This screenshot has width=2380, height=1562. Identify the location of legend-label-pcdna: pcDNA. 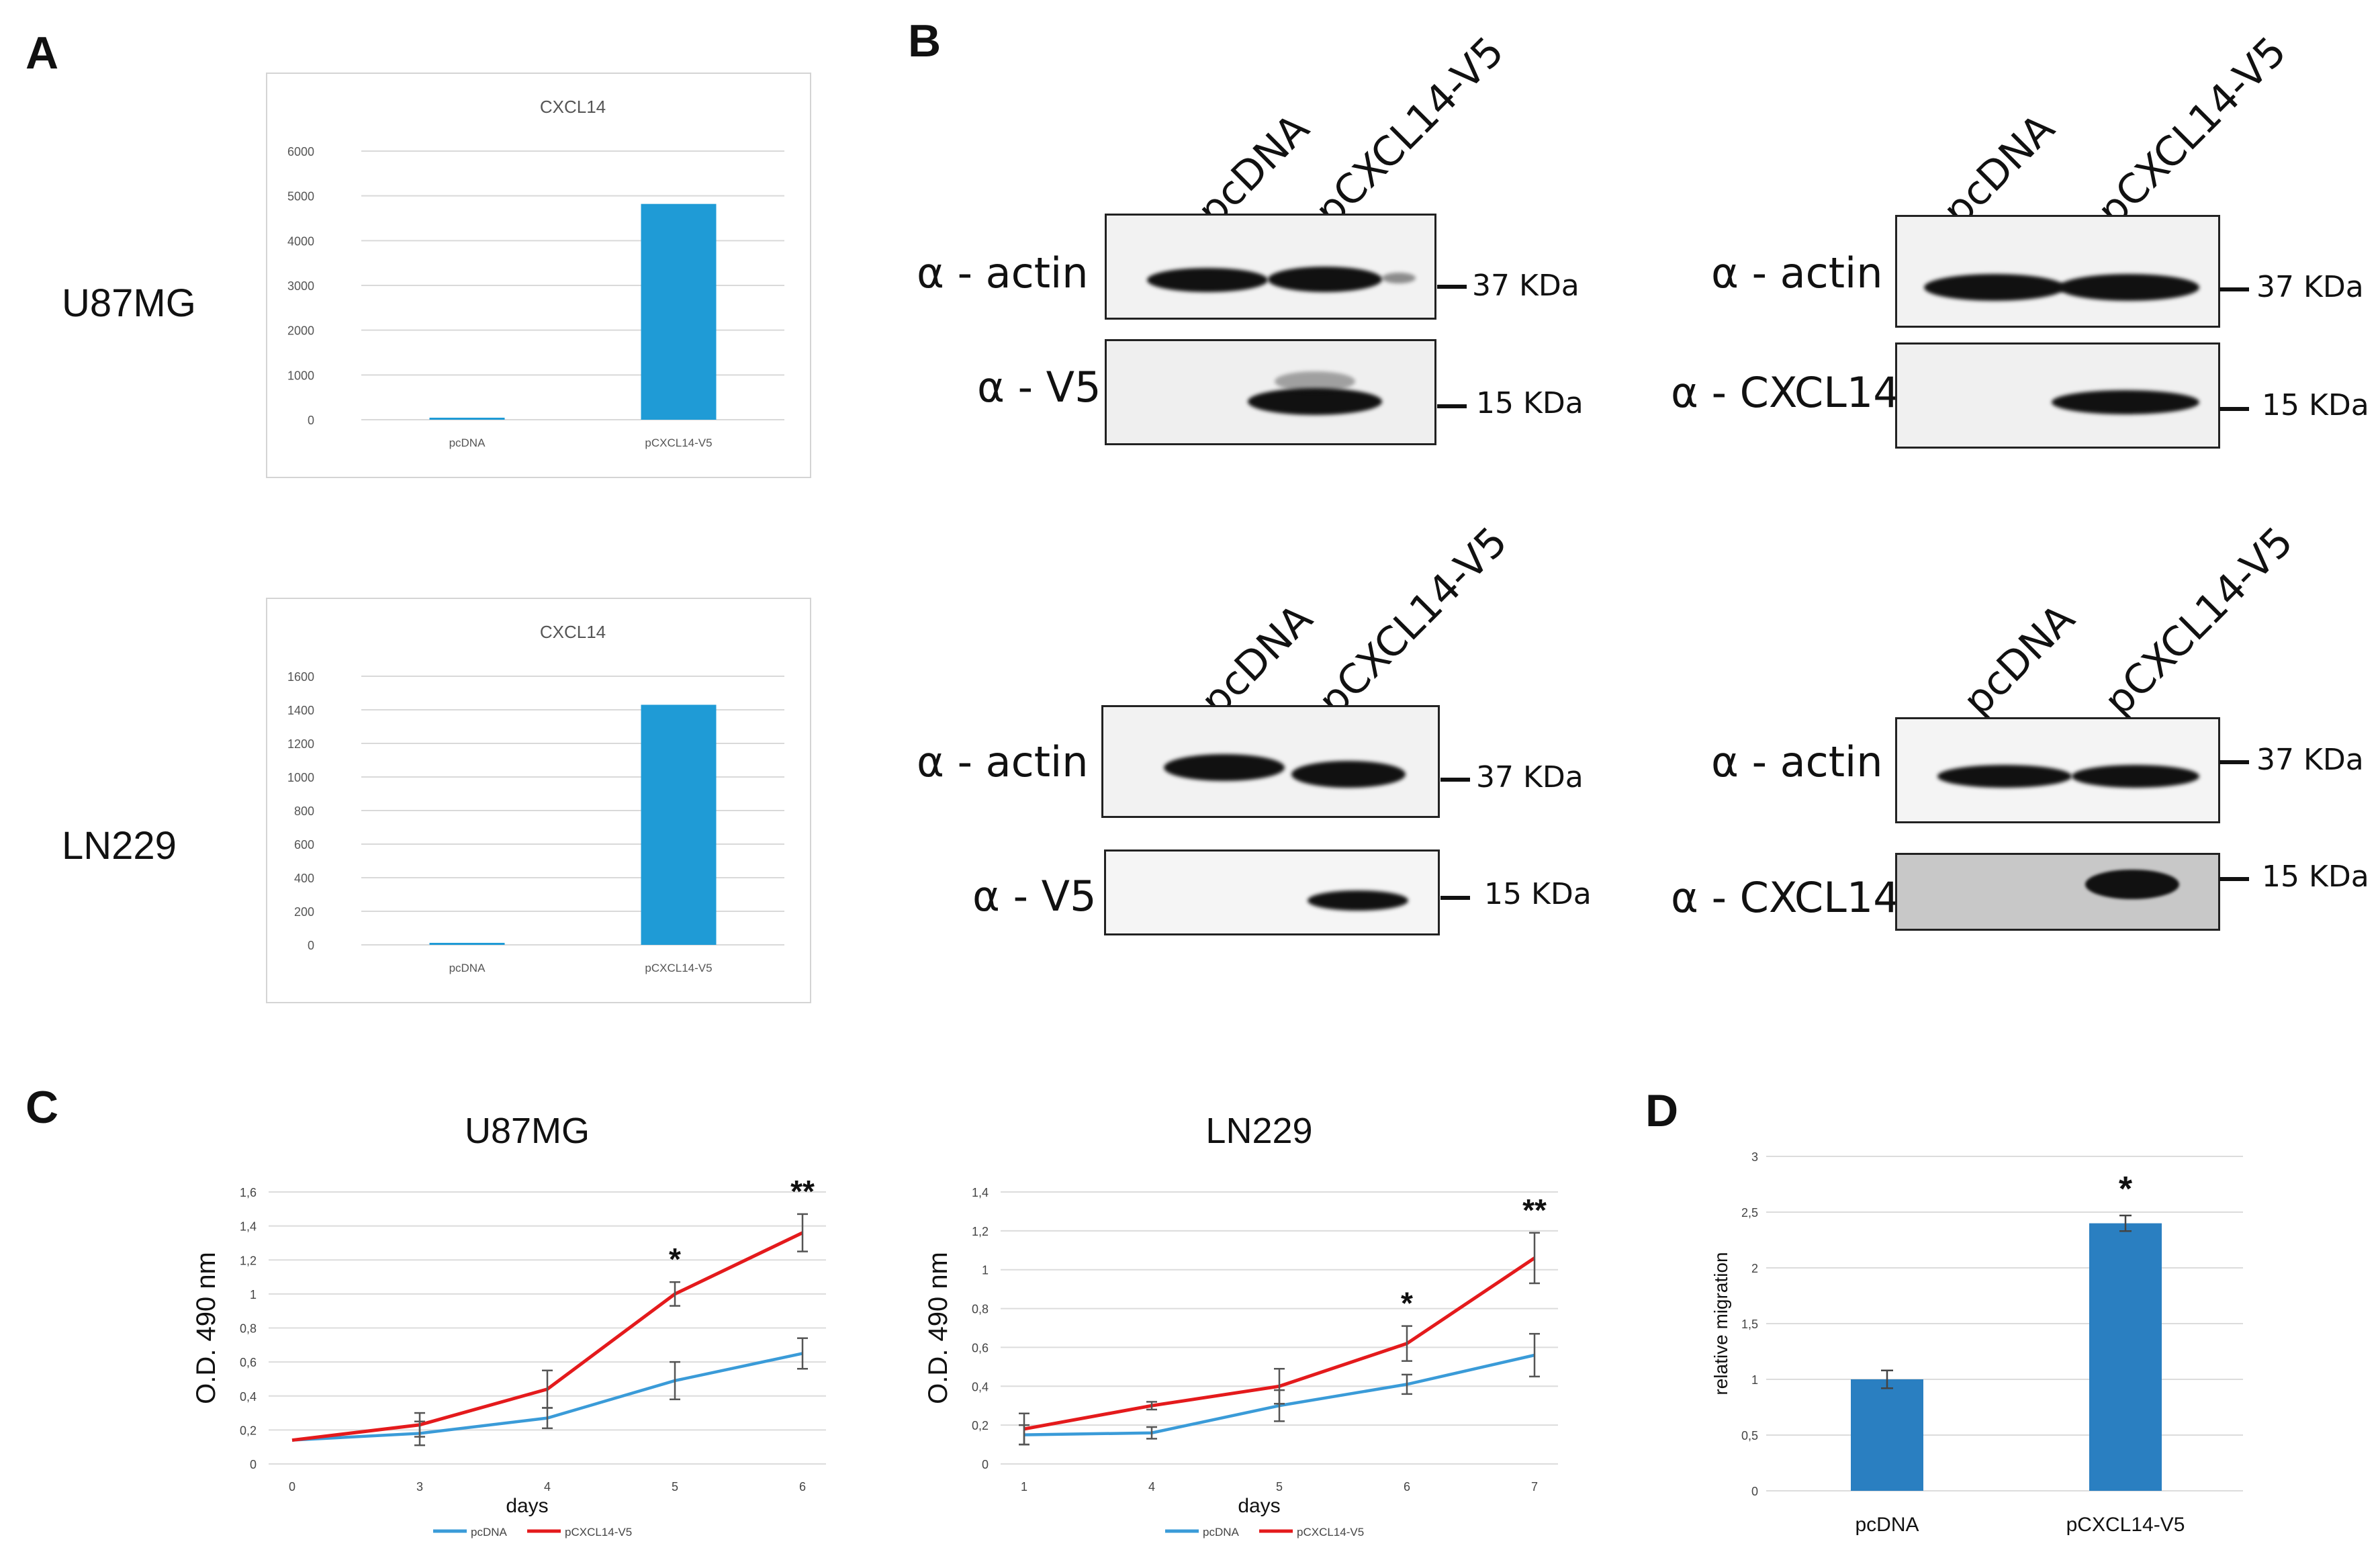
(489, 1532).